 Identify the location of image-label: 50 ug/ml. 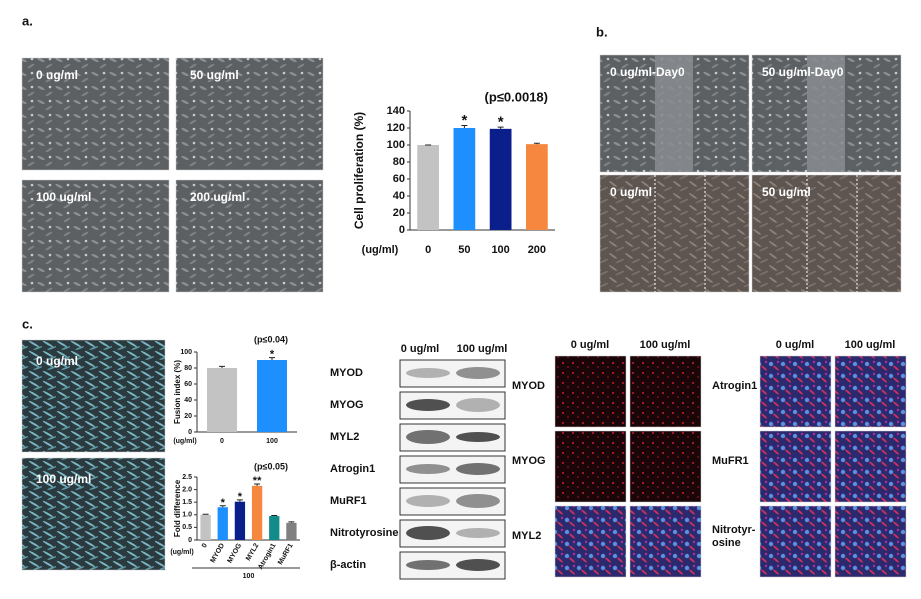
(214, 75).